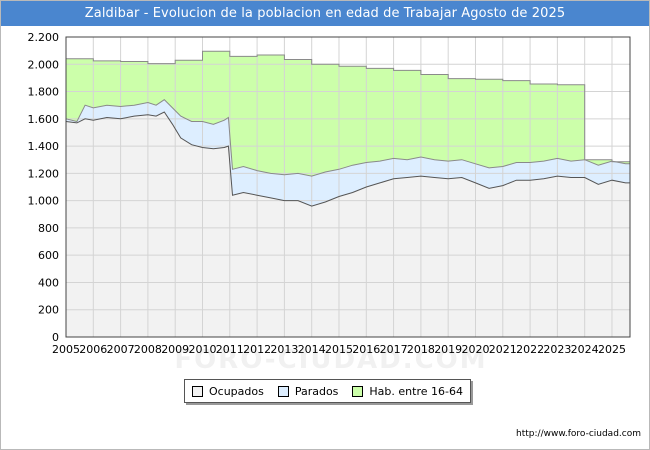  I want to click on x-tick-label: 2007, so click(121, 349).